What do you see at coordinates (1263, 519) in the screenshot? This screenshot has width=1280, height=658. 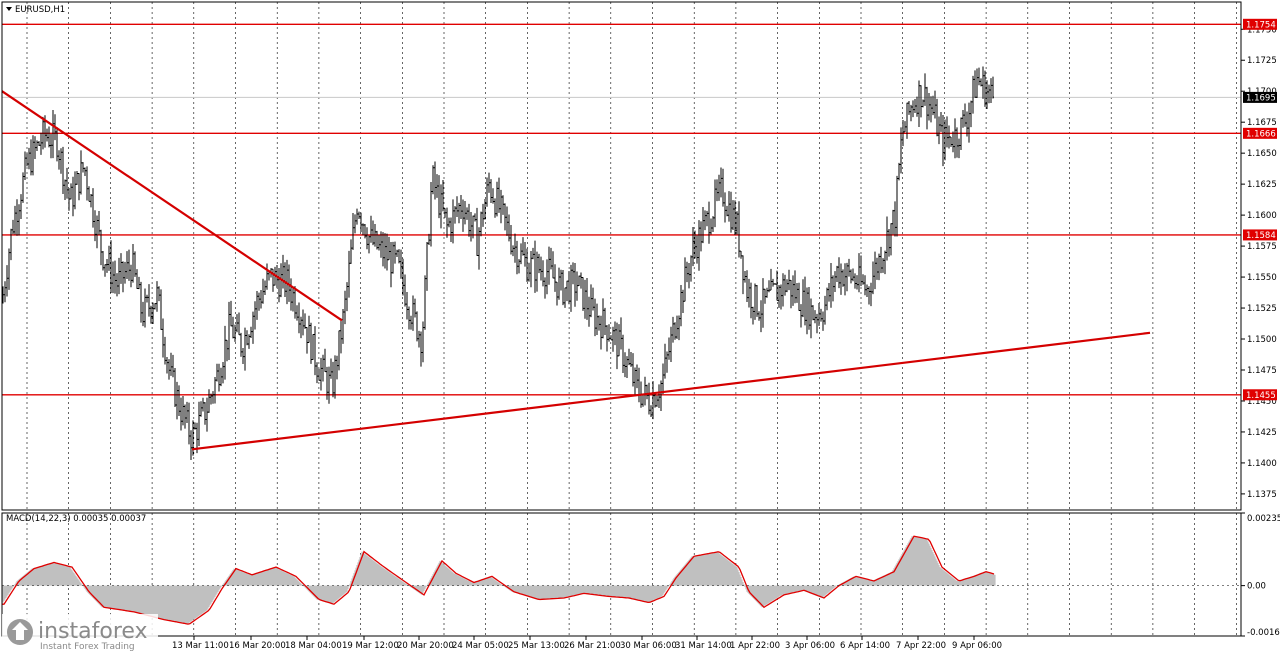 I see `macd-tick-label: 0.00235` at bounding box center [1263, 519].